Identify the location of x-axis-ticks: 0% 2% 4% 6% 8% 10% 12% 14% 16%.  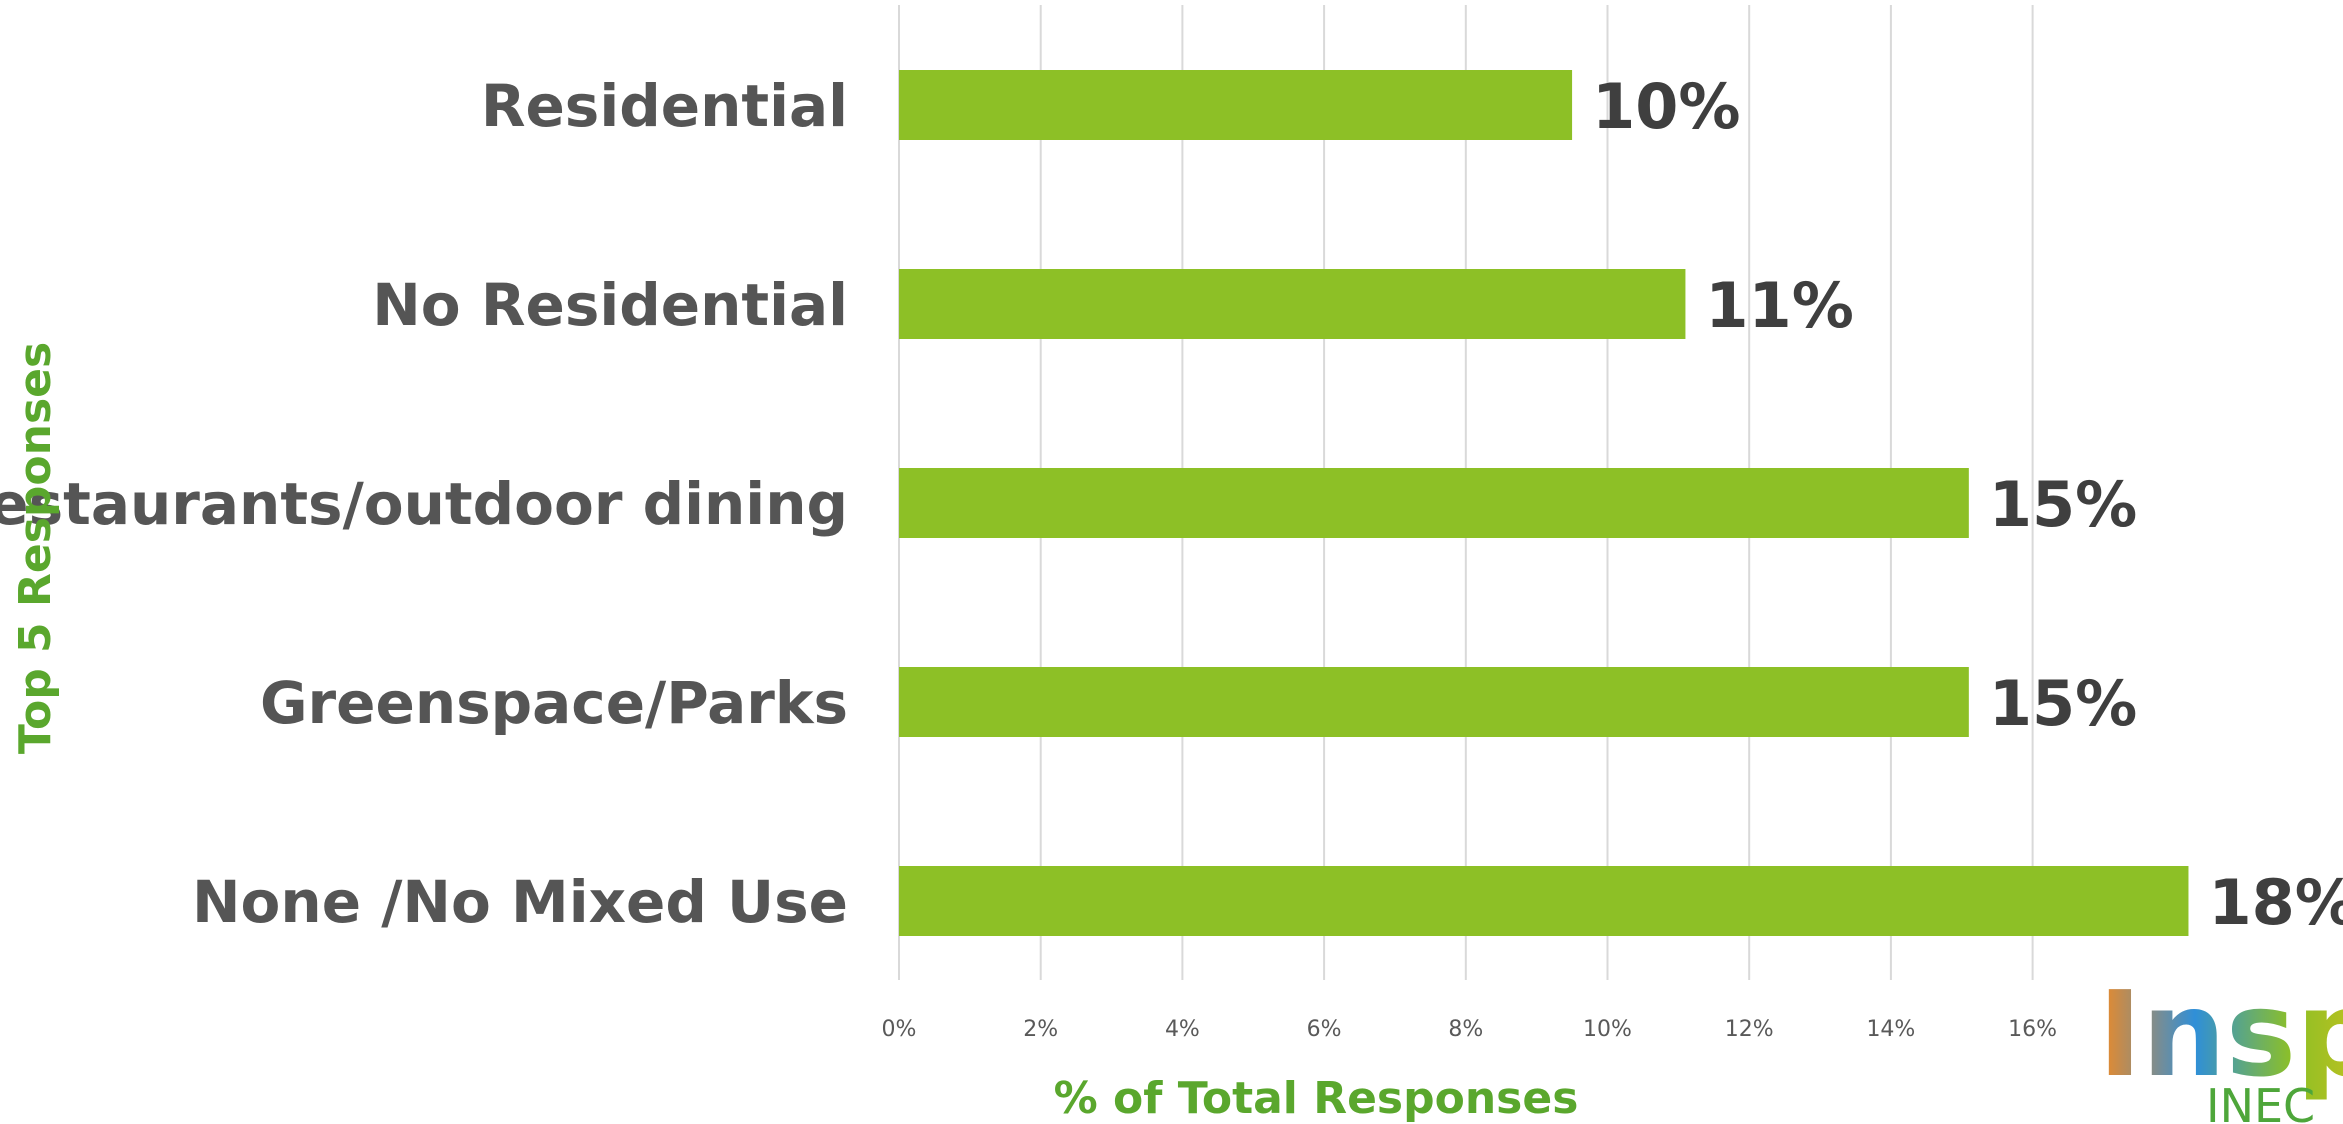
(1470, 1029).